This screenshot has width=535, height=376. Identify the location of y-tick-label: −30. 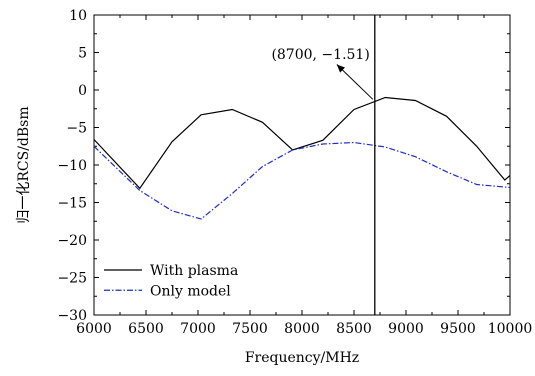
(72, 316).